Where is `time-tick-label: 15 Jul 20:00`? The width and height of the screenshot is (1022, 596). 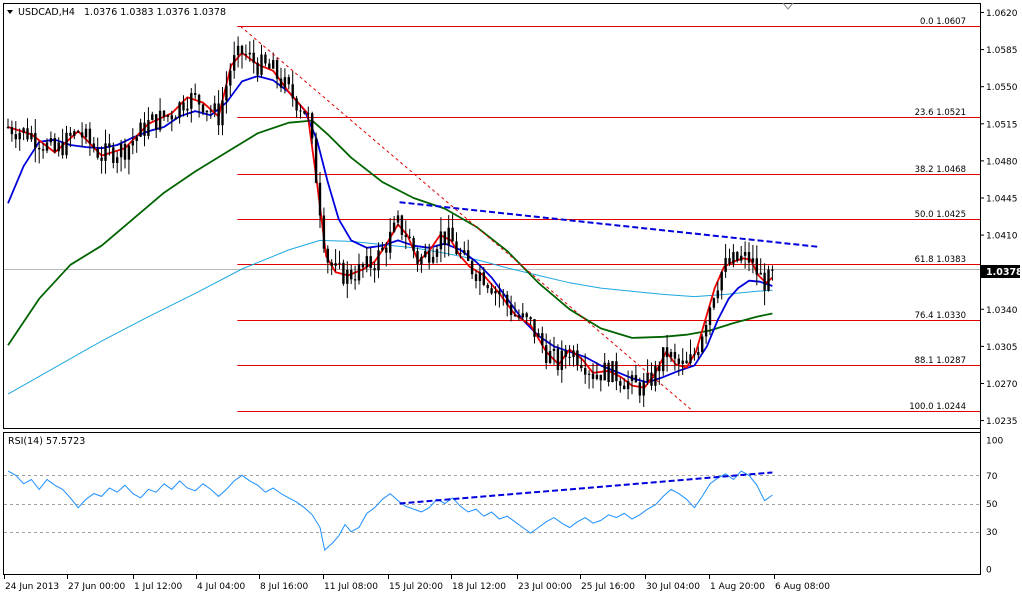 time-tick-label: 15 Jul 20:00 is located at coordinates (416, 587).